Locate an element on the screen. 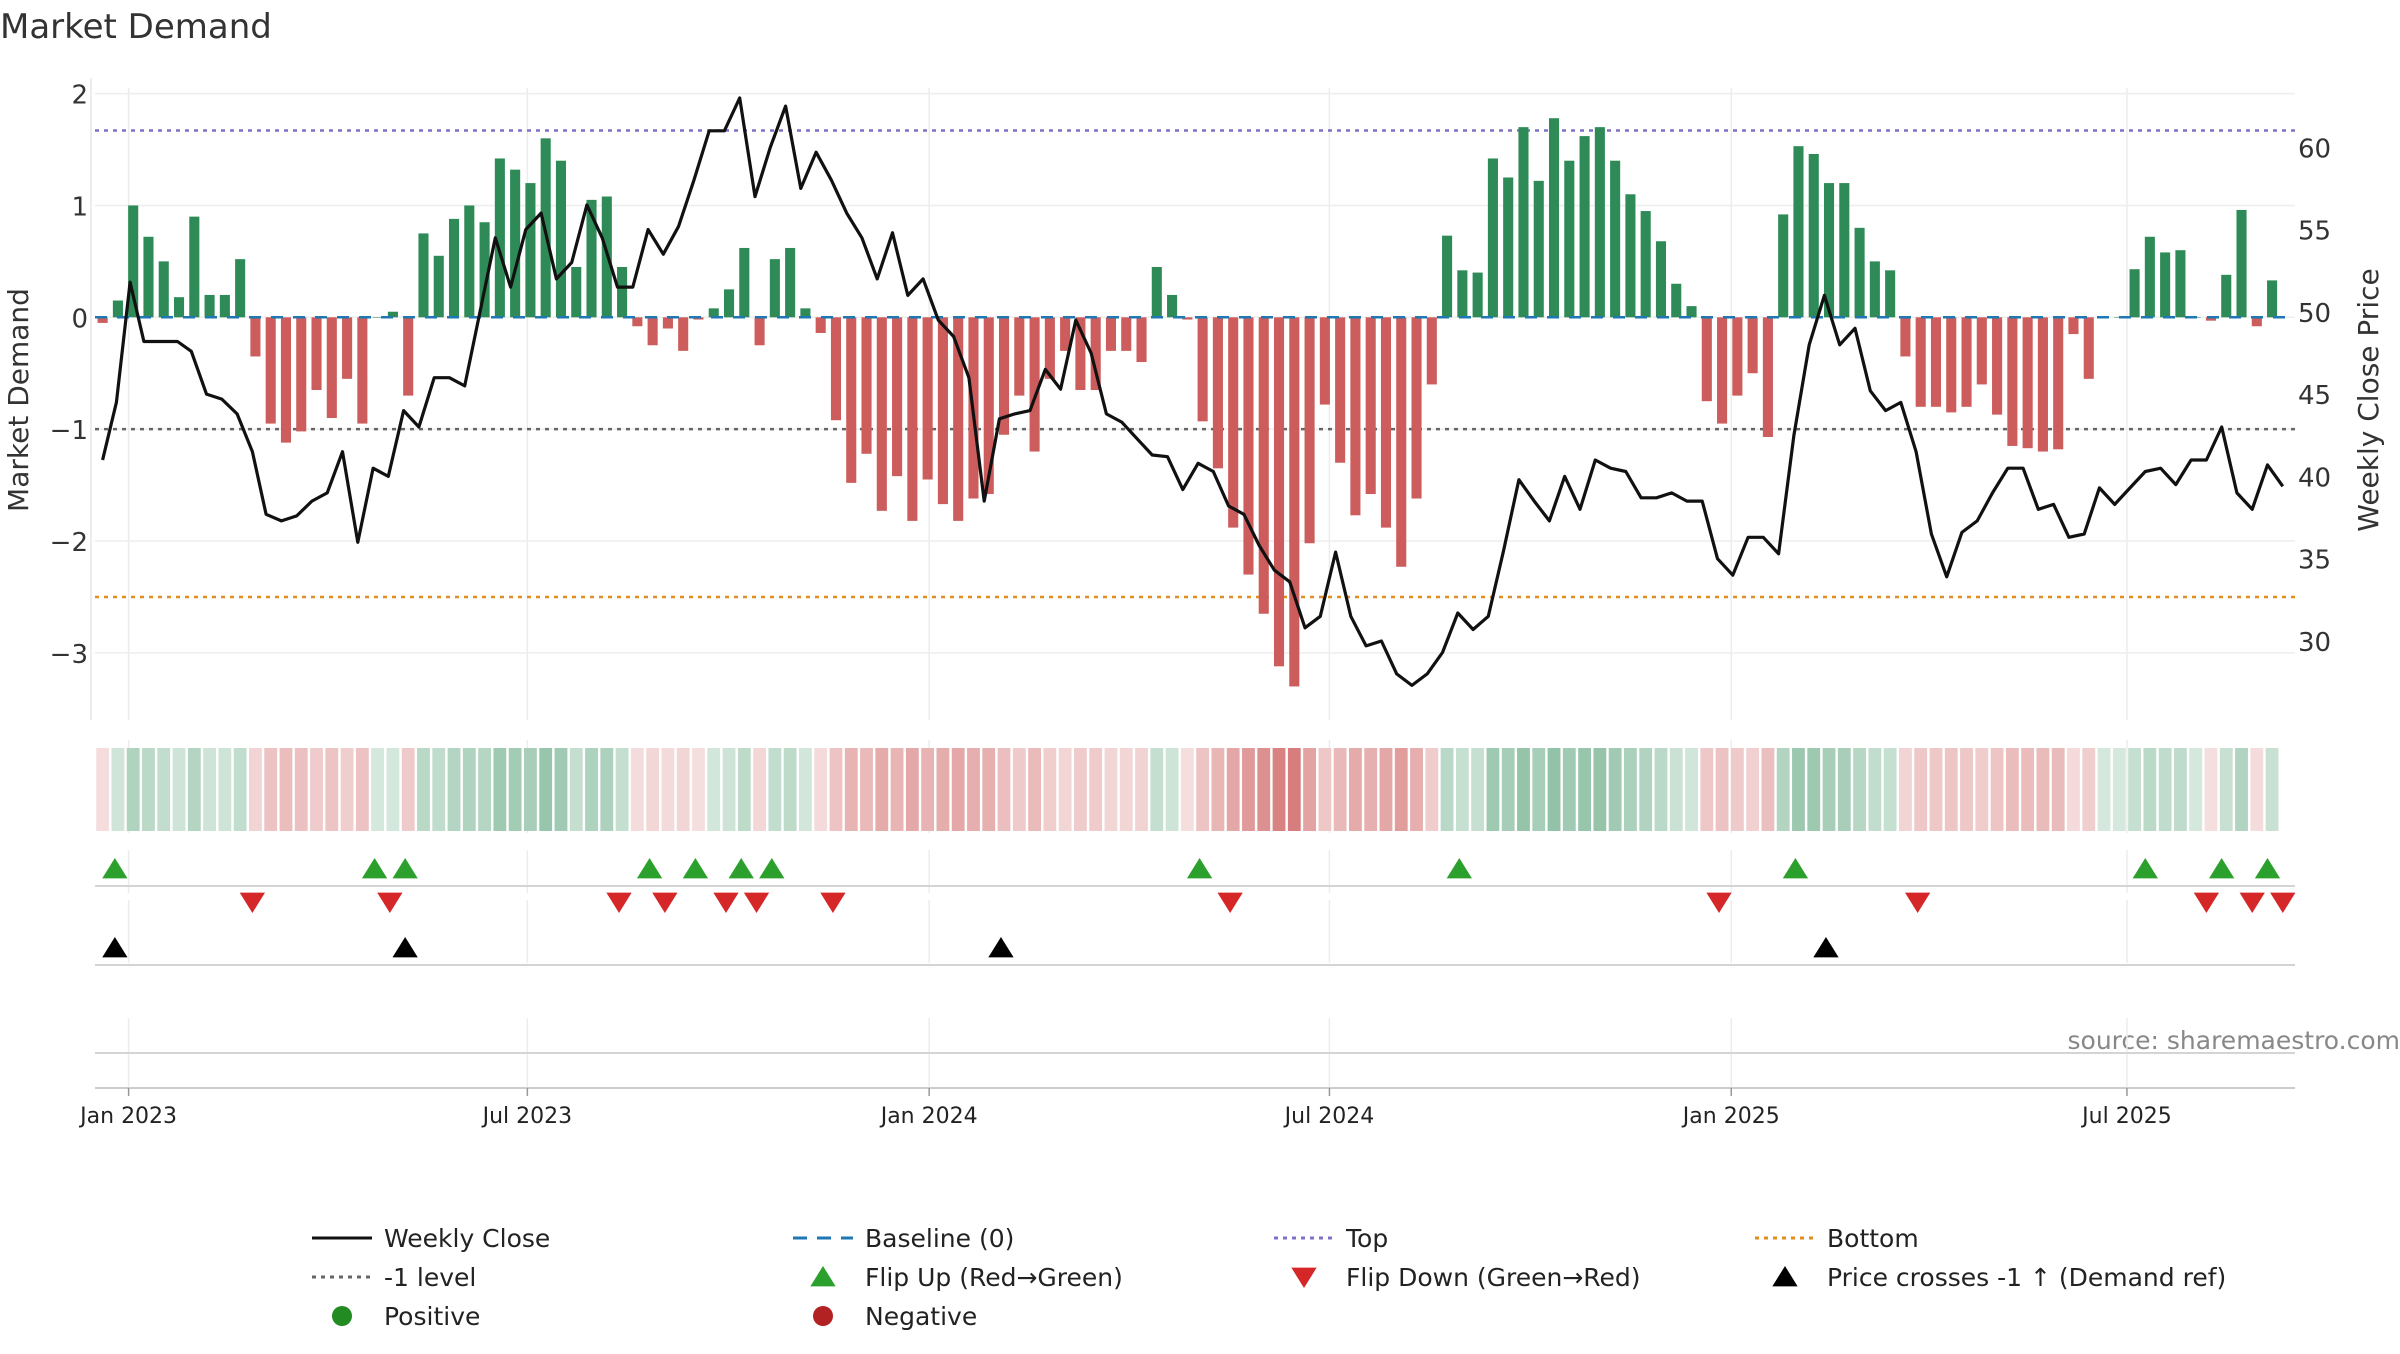 The image size is (2400, 1354). legend-label: Price crosses -1 ↑ (Demand ref) is located at coordinates (2026, 1277).